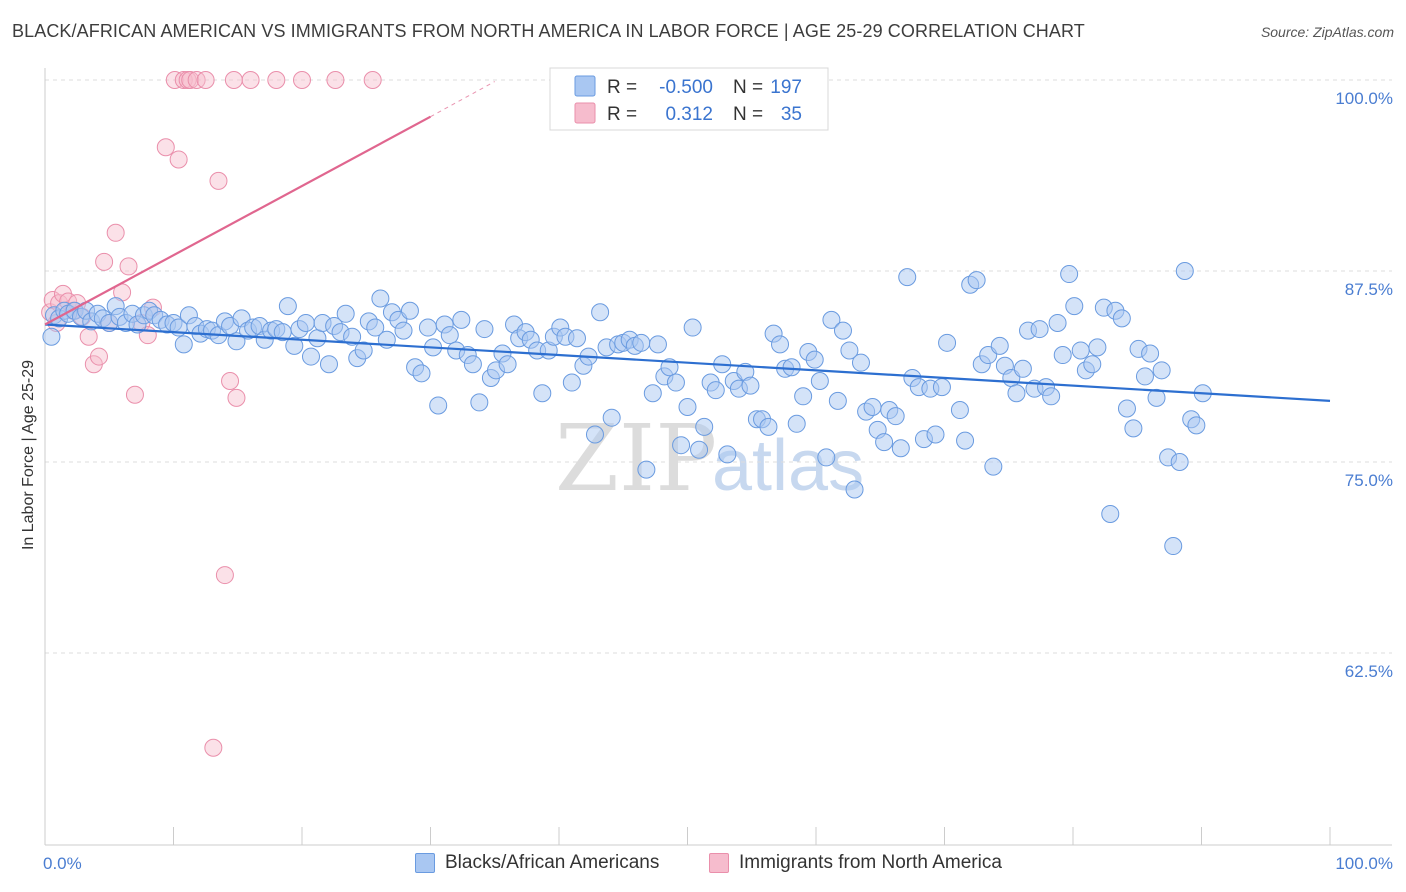 The width and height of the screenshot is (1406, 892). I want to click on bottom-legend-label-blacks: Blacks/African Americans, so click(552, 862).